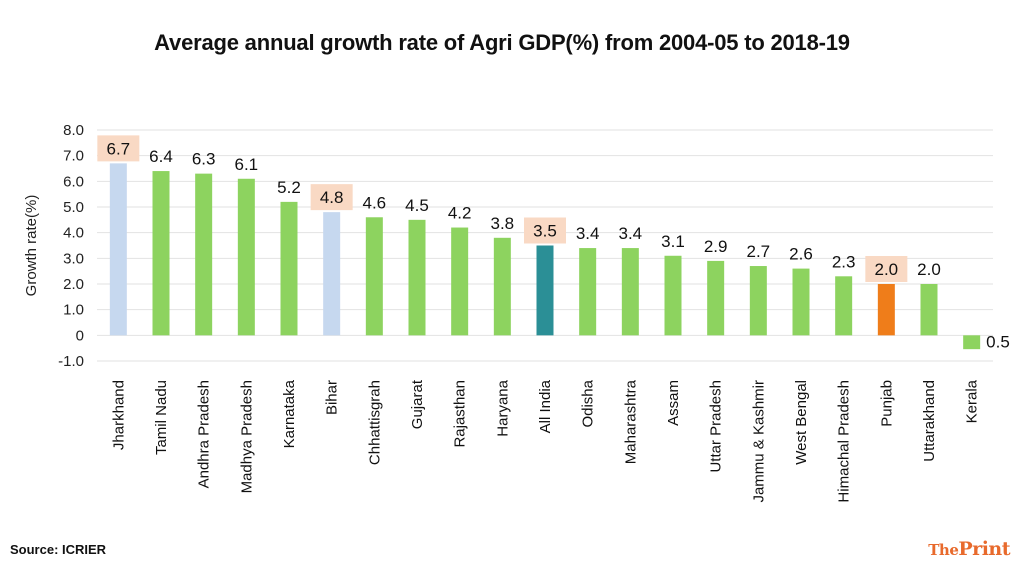  Describe the element at coordinates (374, 422) in the screenshot. I see `category-label: Chhattisgrah` at that location.